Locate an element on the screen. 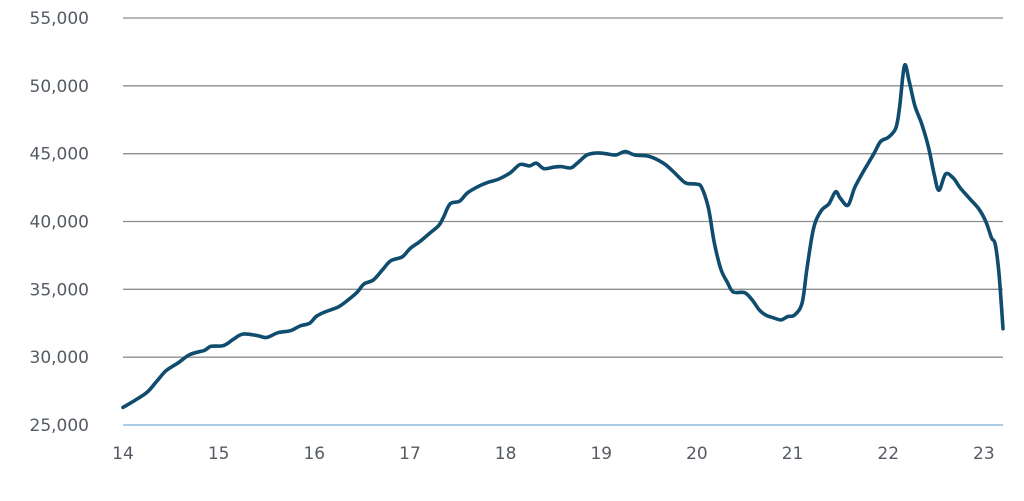 The image size is (1024, 501). x-tick-label: 18 is located at coordinates (506, 454).